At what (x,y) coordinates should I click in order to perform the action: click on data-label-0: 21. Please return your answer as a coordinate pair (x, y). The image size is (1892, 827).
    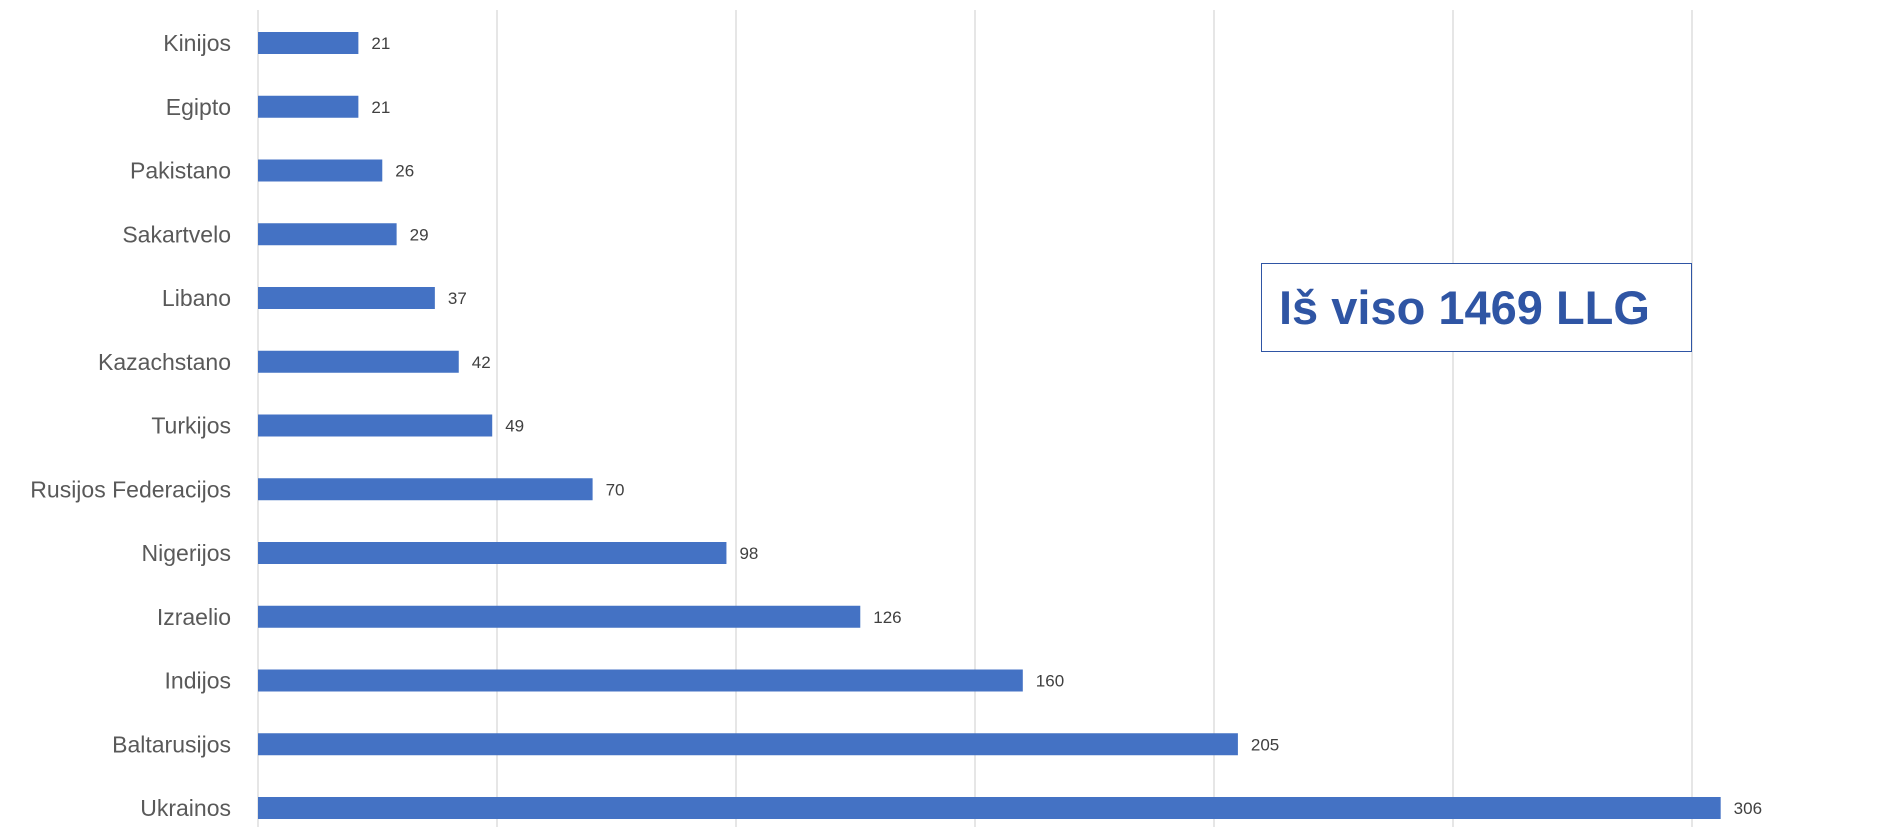
    Looking at the image, I should click on (380, 43).